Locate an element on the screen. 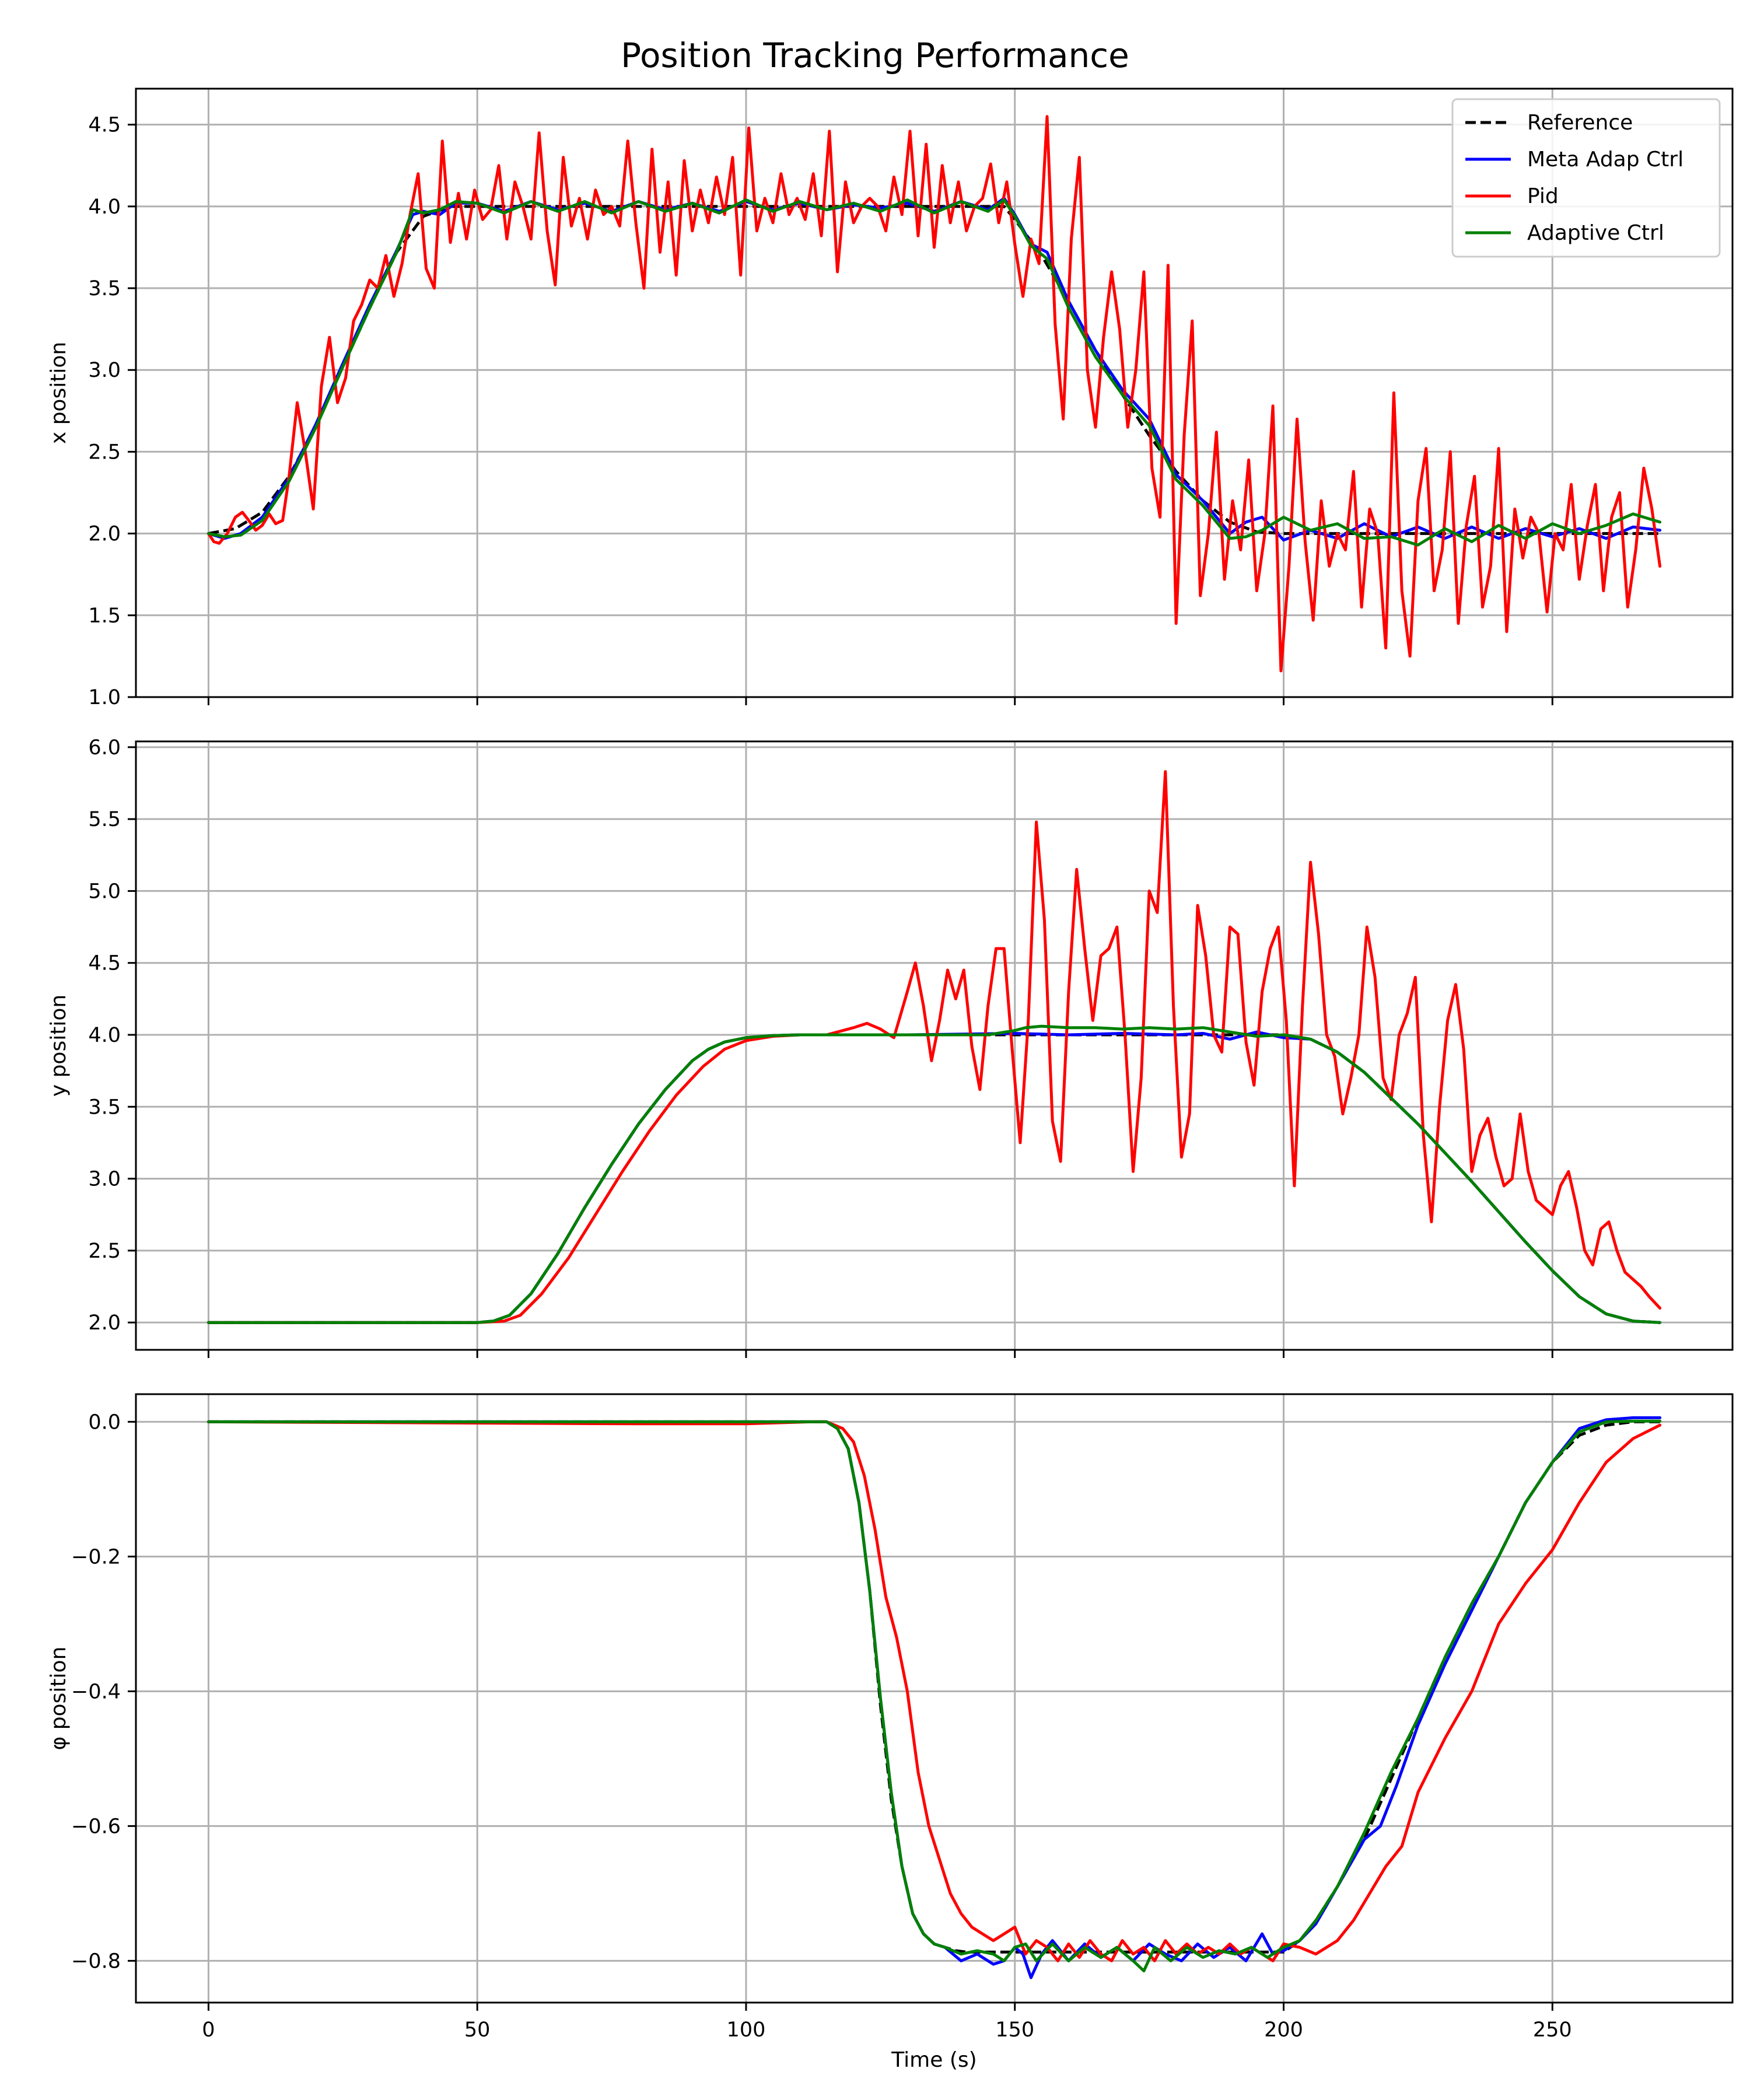 The width and height of the screenshot is (1750, 2100). x-tick-label: 250 is located at coordinates (1552, 2030).